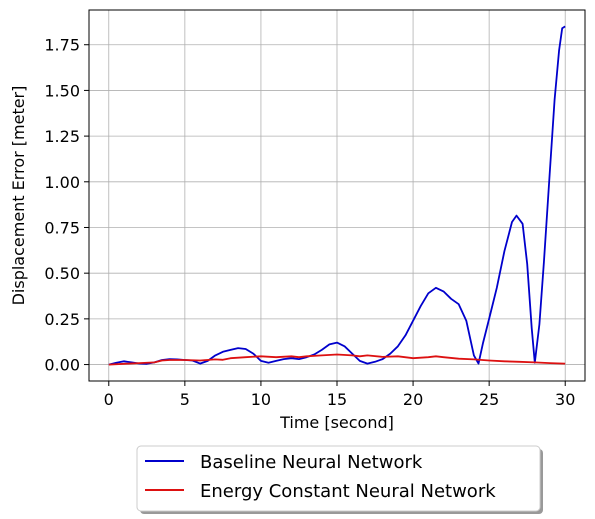 The height and width of the screenshot is (519, 595). I want to click on y-tick-label: 0.25, so click(62, 319).